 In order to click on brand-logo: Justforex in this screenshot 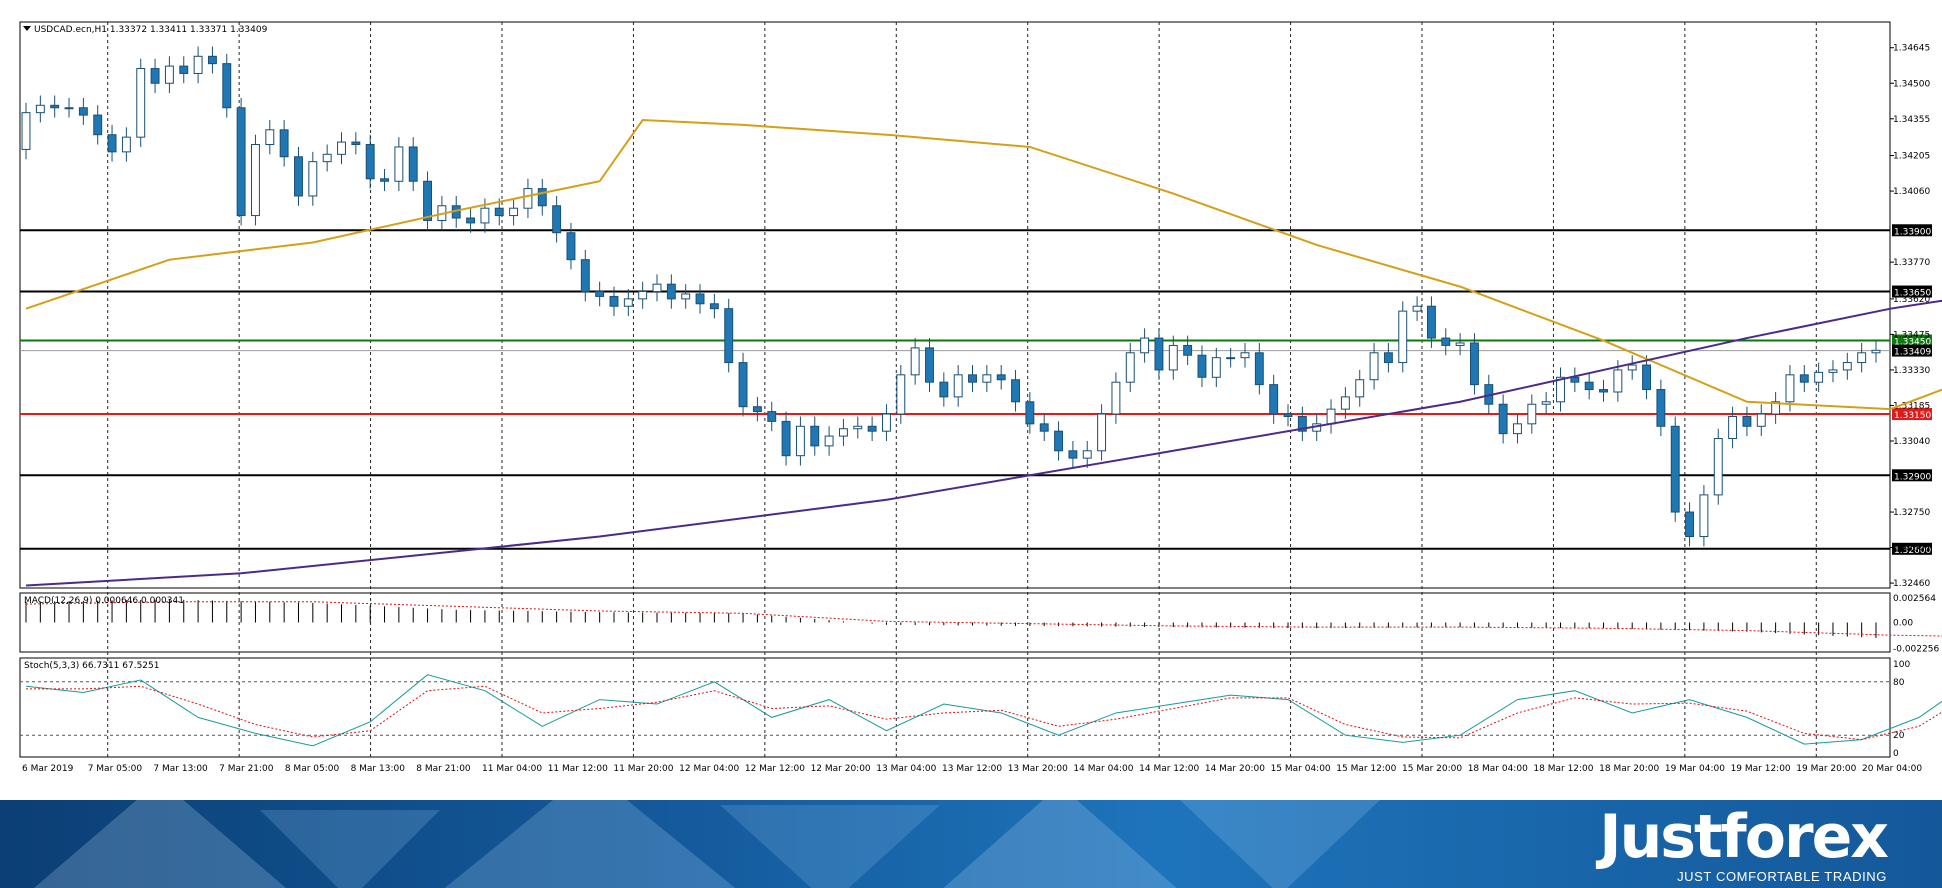, I will do `click(1744, 837)`.